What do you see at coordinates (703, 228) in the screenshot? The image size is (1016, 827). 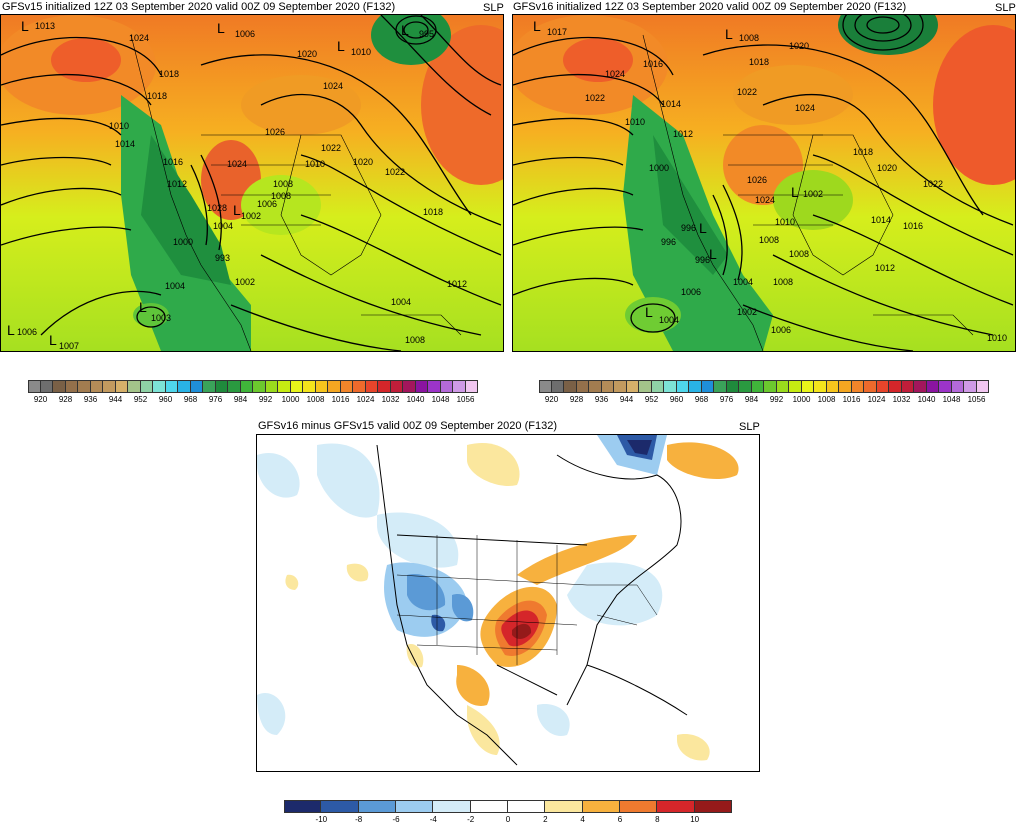 I see `right-low-marker-5: L` at bounding box center [703, 228].